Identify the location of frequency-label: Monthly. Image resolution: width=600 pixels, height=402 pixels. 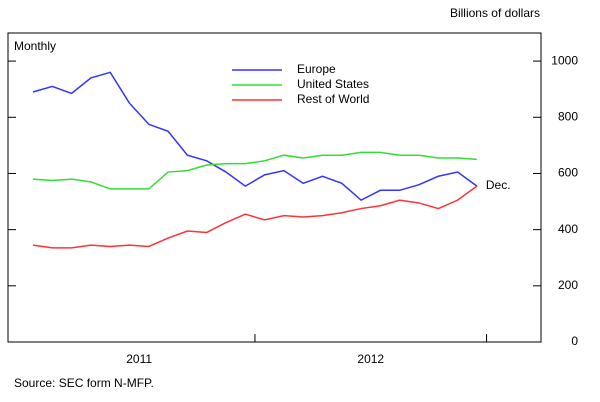
(35, 46).